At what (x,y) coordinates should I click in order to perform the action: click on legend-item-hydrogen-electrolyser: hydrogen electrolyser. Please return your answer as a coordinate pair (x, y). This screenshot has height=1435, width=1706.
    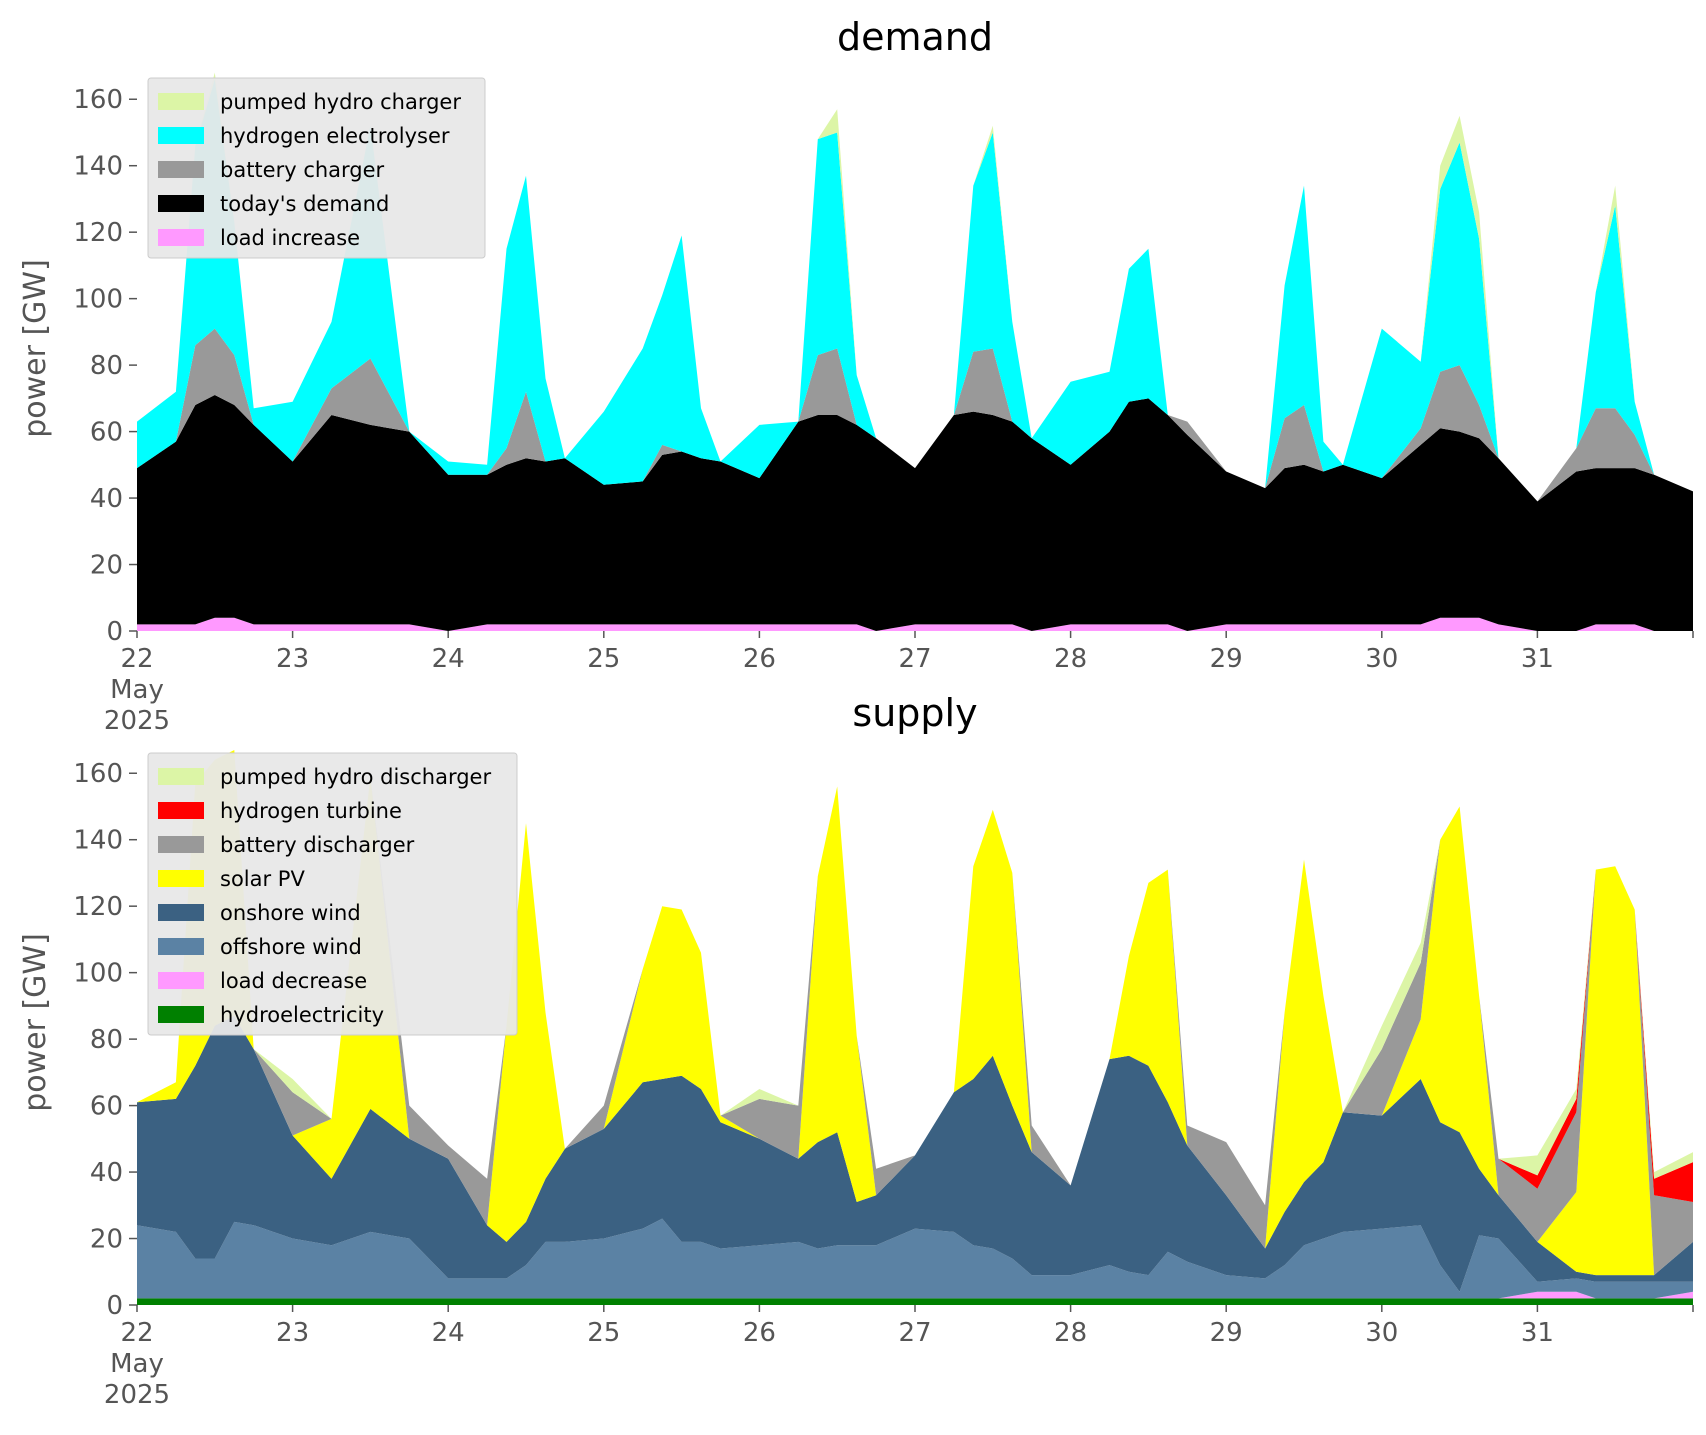
    Looking at the image, I should click on (304, 136).